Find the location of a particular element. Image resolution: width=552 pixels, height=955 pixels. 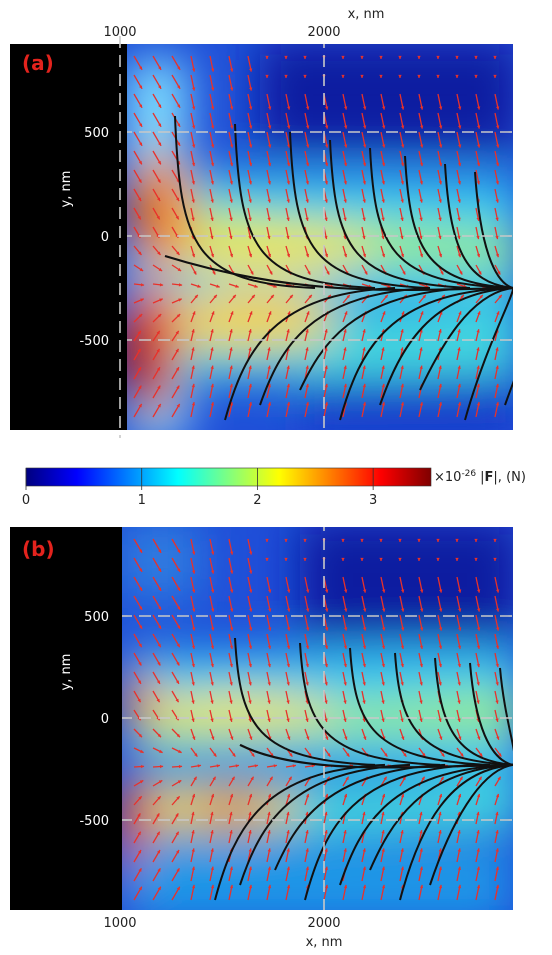

x-tick-label: 2000 is located at coordinates (323, 923).